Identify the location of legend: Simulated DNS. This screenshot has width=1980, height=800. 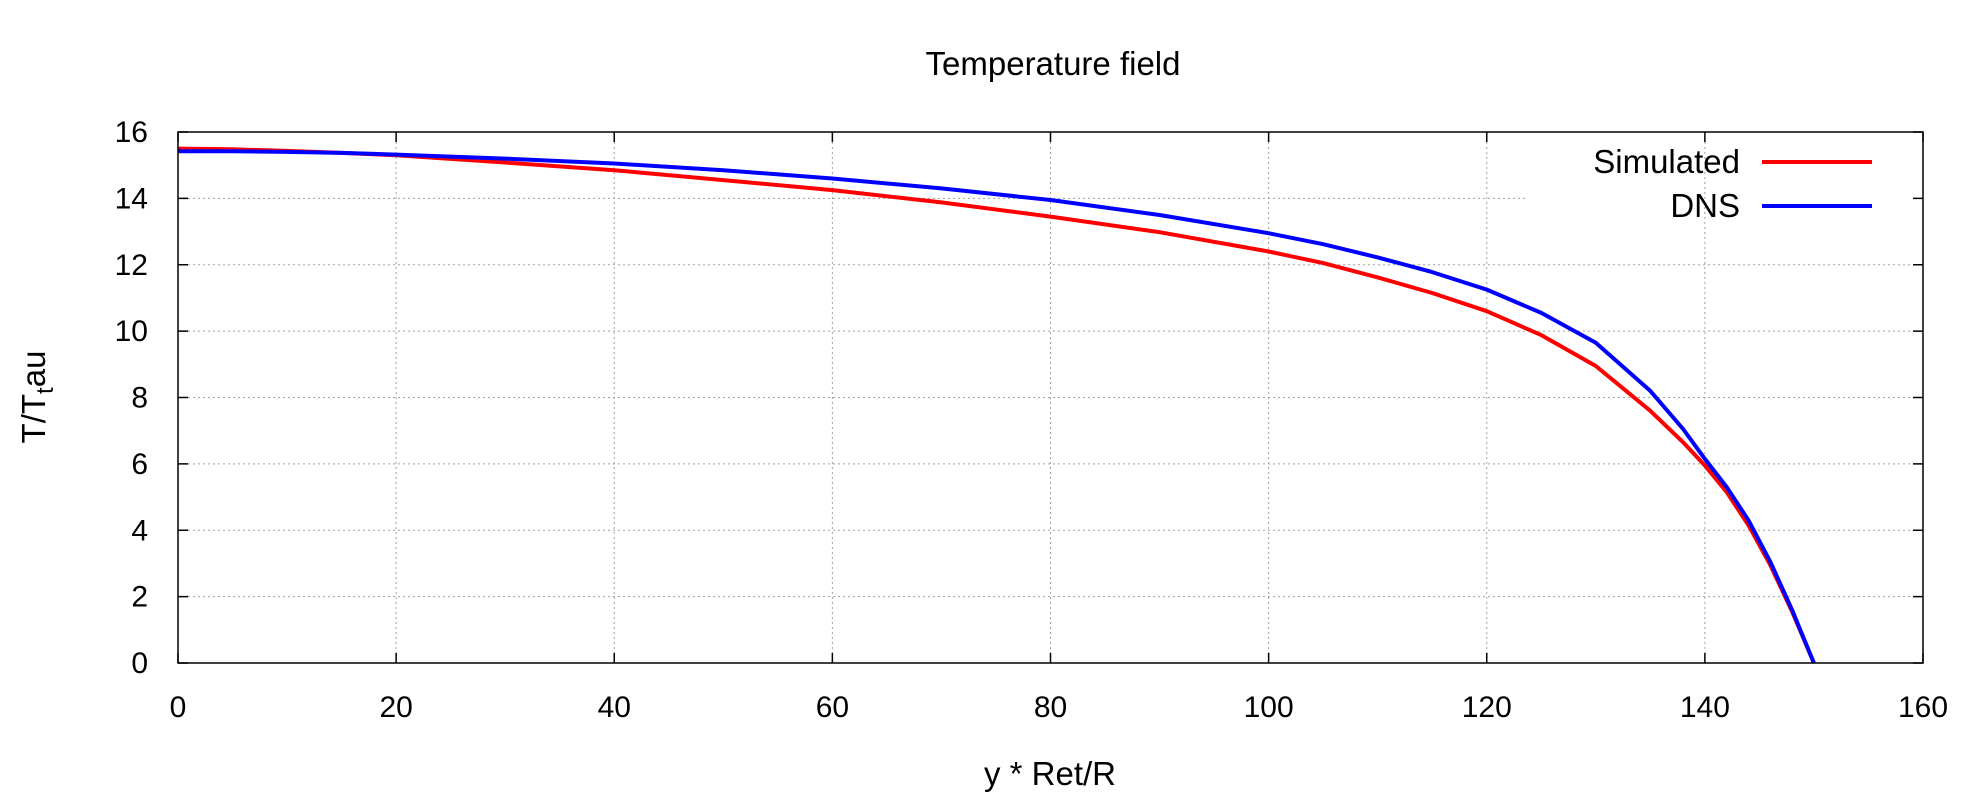
(1732, 183).